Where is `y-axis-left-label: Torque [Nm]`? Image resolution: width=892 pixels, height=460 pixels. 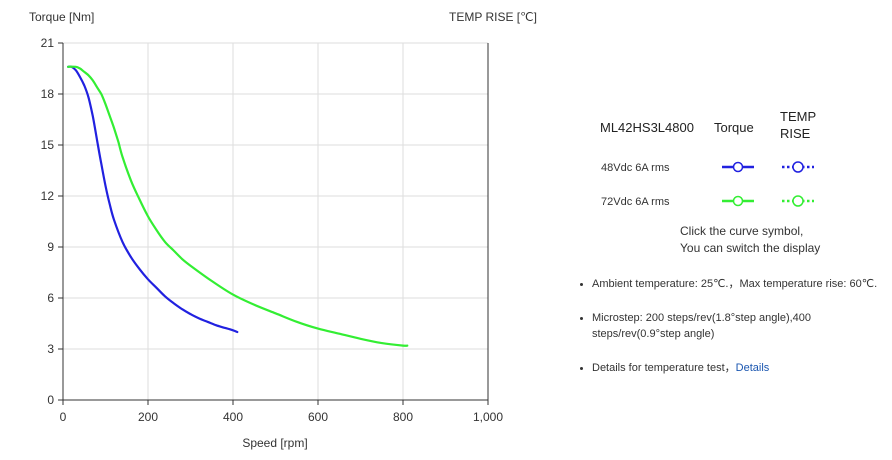
y-axis-left-label: Torque [Nm] is located at coordinates (61, 17).